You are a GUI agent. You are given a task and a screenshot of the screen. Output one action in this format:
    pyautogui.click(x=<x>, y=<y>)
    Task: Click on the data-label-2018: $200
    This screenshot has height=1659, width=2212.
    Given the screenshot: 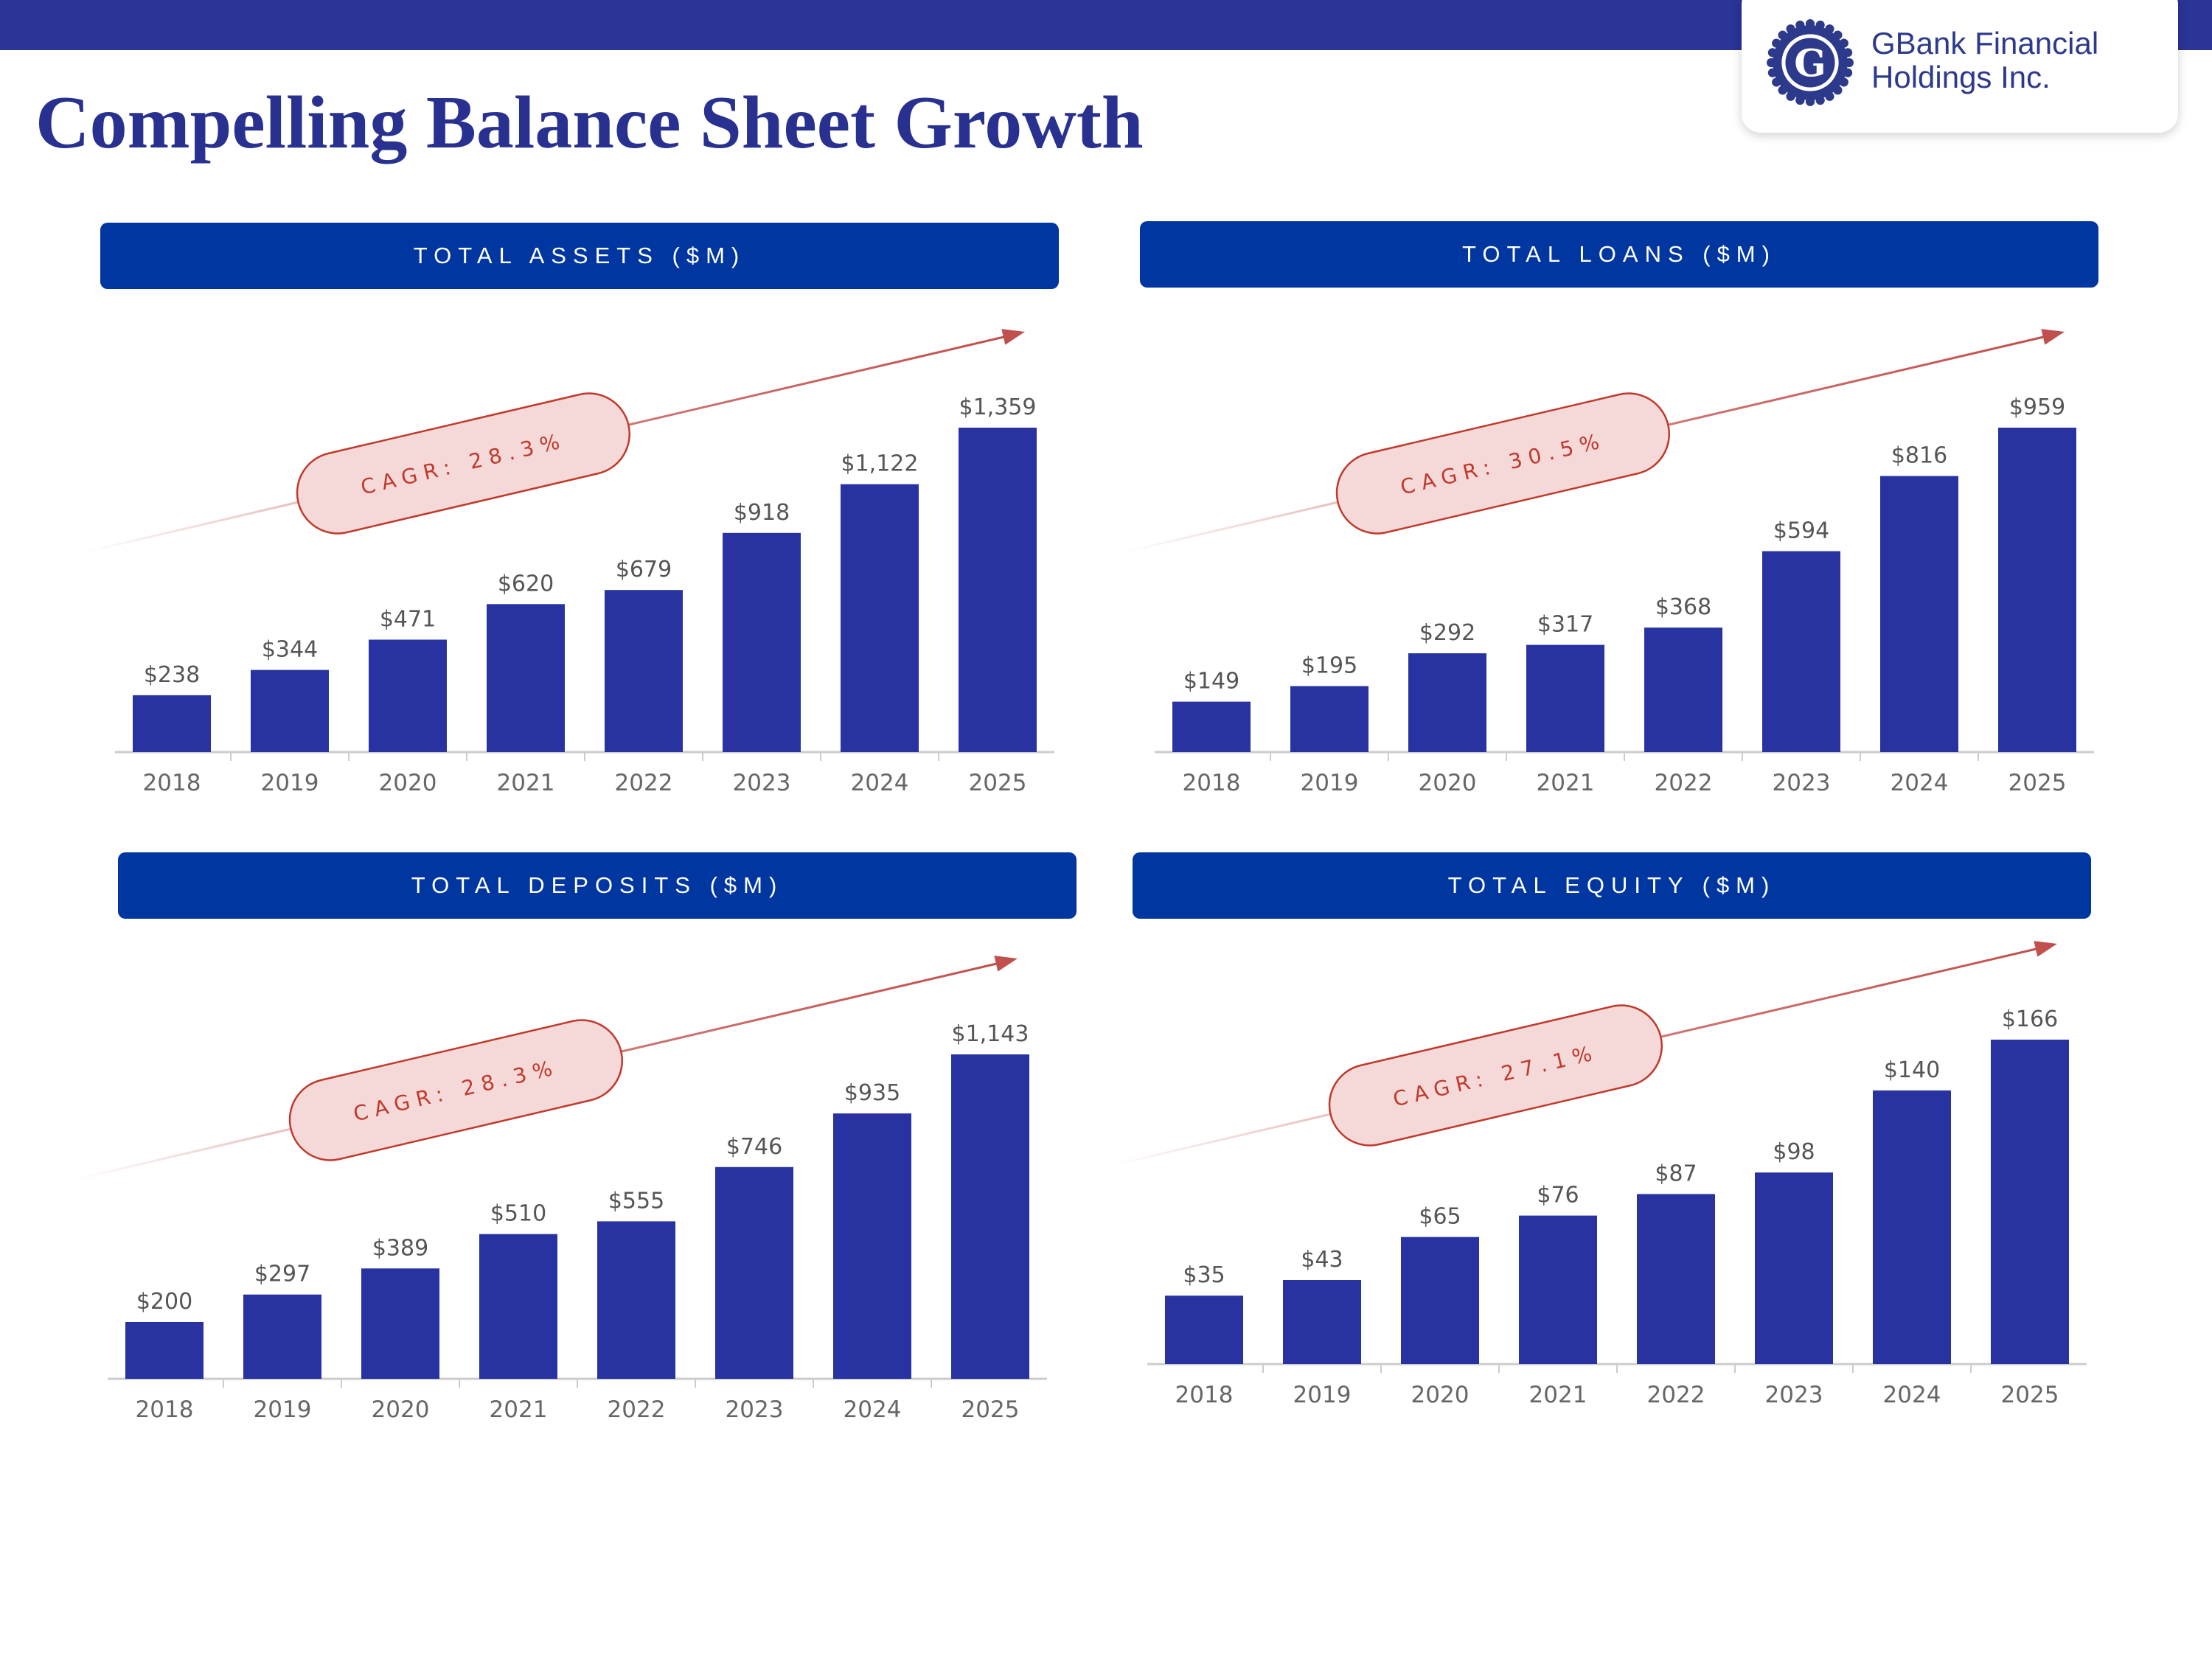 What is the action you would take?
    pyautogui.click(x=164, y=1302)
    